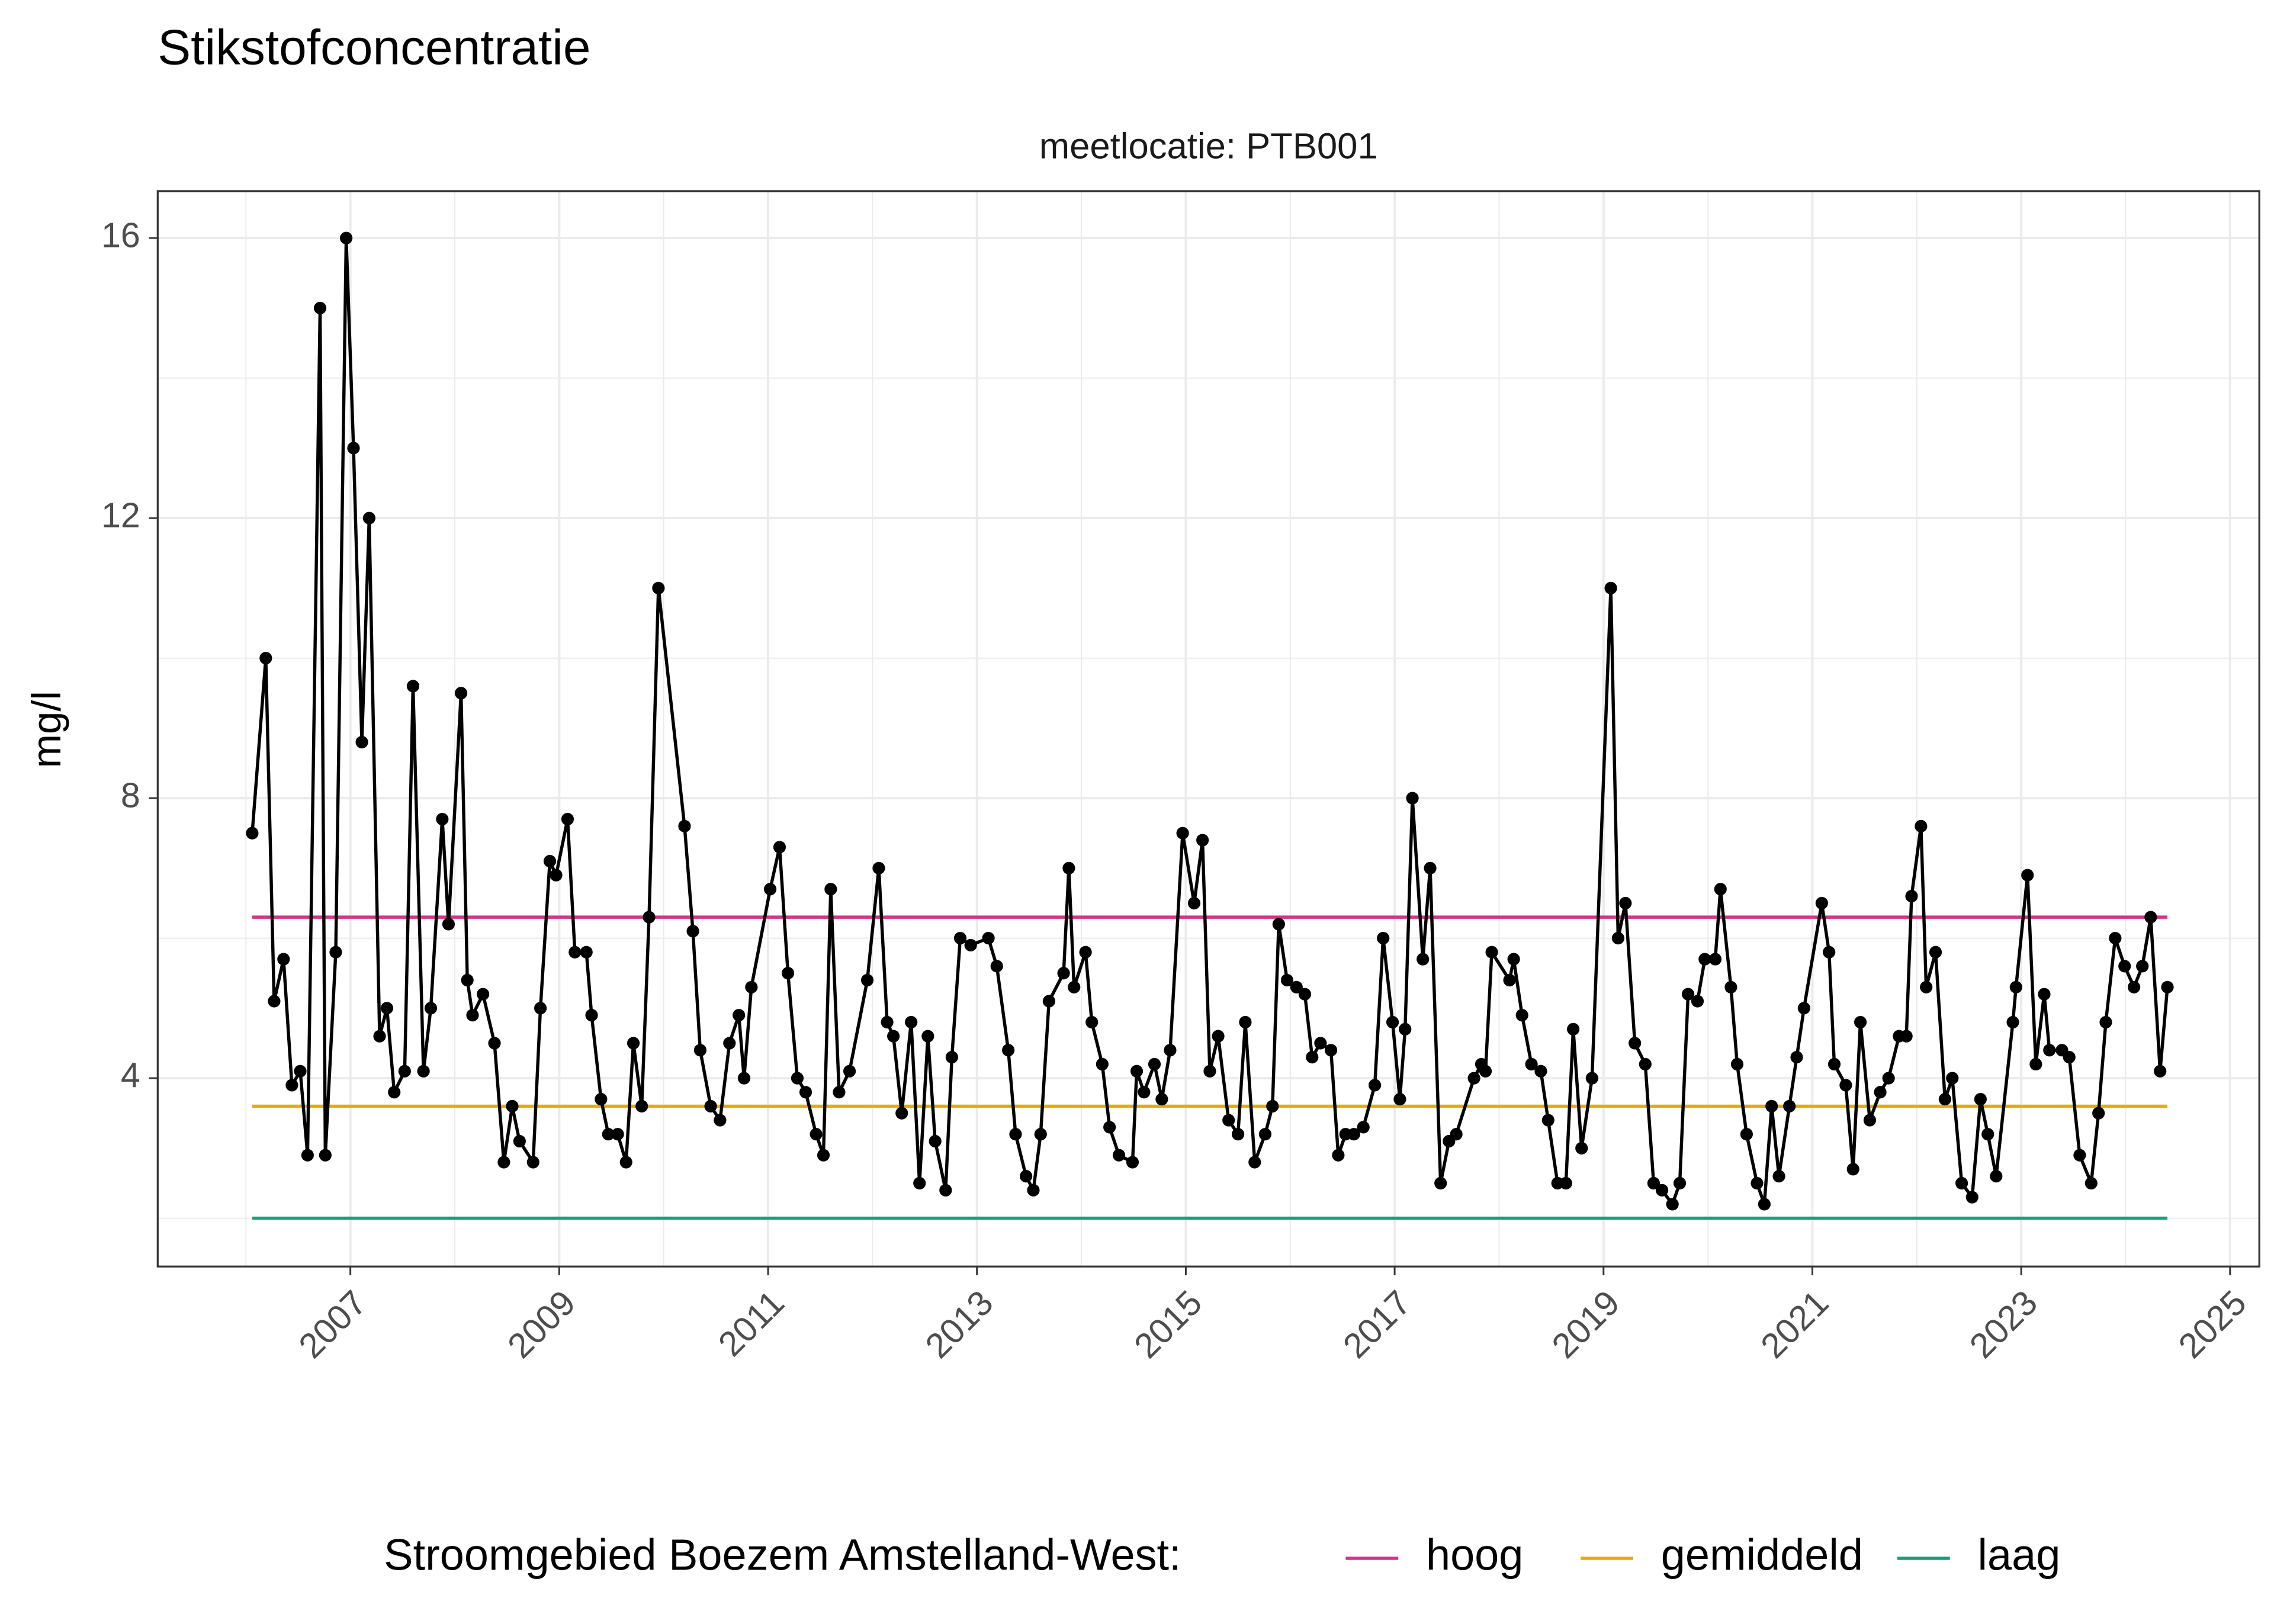  I want to click on legend-label: hoog, so click(1474, 1555).